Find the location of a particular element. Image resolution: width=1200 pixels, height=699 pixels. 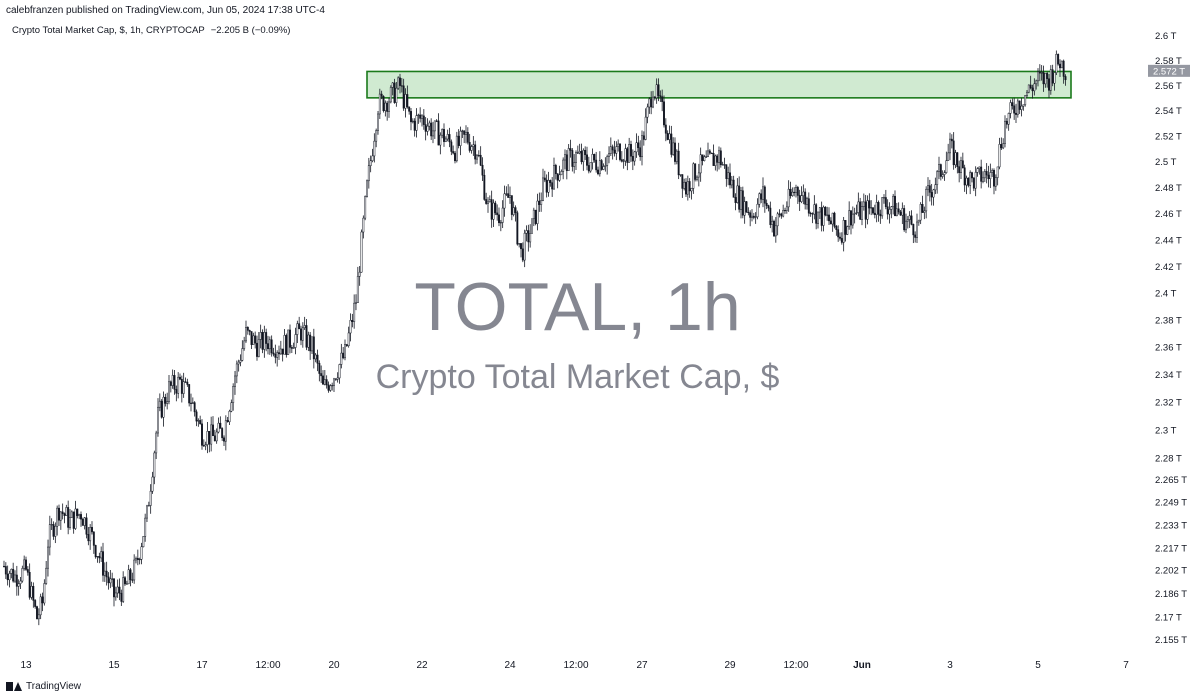

y-tick-label: 2.44 T is located at coordinates (1168, 240).